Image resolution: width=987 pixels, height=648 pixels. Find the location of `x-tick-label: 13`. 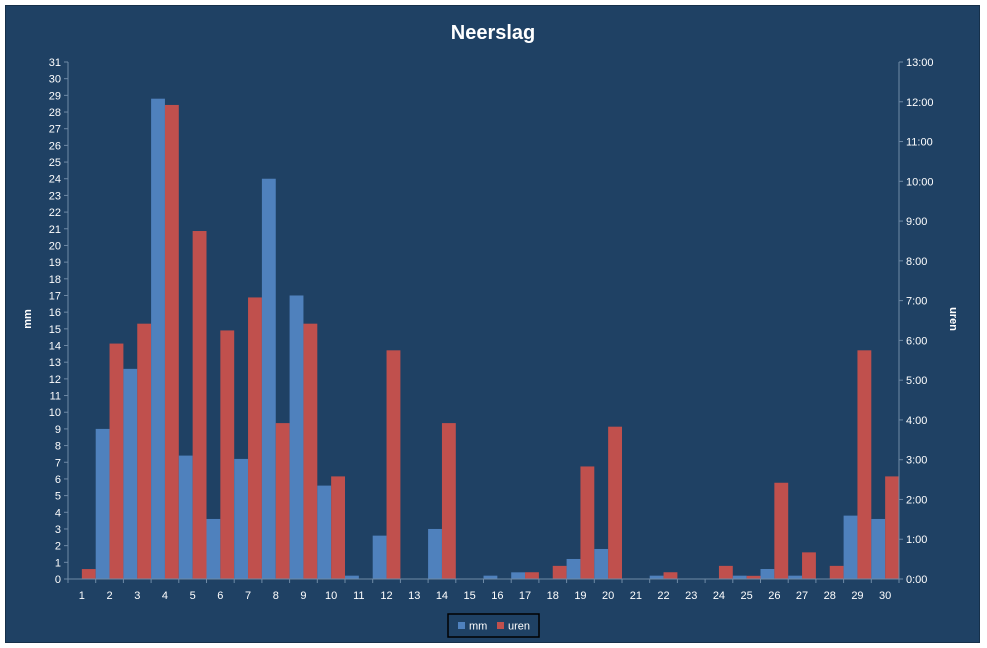

x-tick-label: 13 is located at coordinates (414, 596).